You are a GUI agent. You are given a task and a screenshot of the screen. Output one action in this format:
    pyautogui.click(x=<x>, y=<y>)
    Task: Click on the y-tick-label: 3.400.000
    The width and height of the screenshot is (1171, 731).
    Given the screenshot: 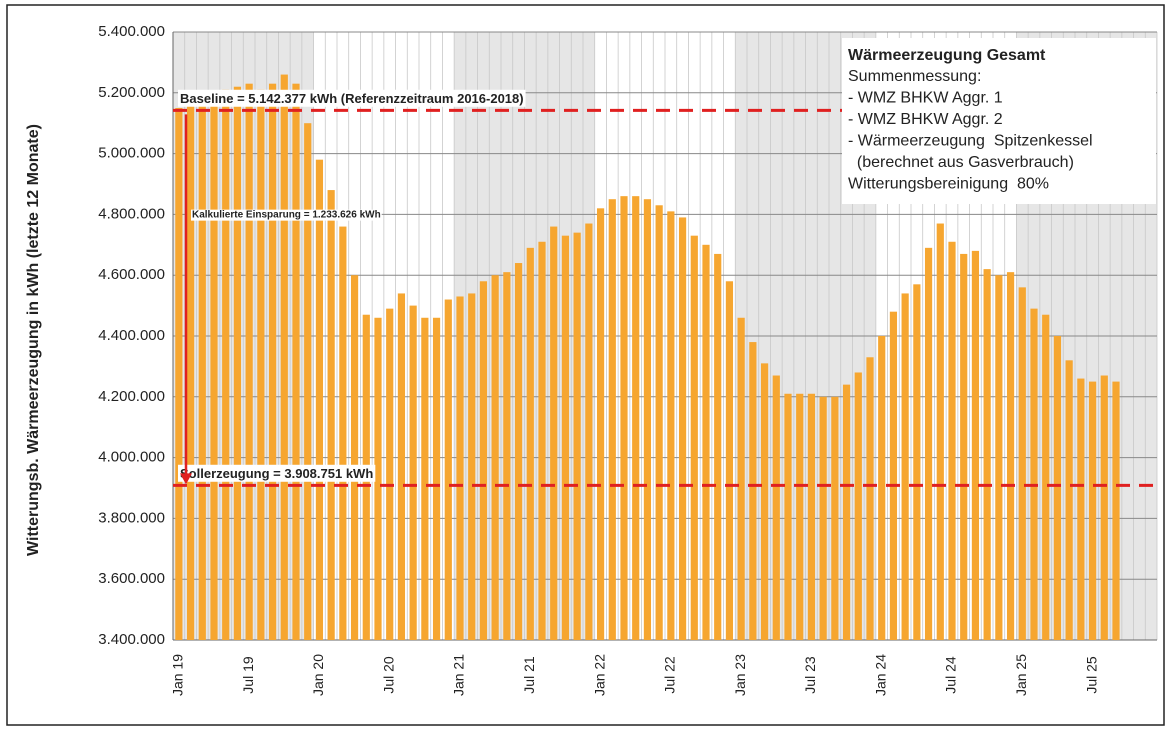 What is the action you would take?
    pyautogui.click(x=131, y=639)
    